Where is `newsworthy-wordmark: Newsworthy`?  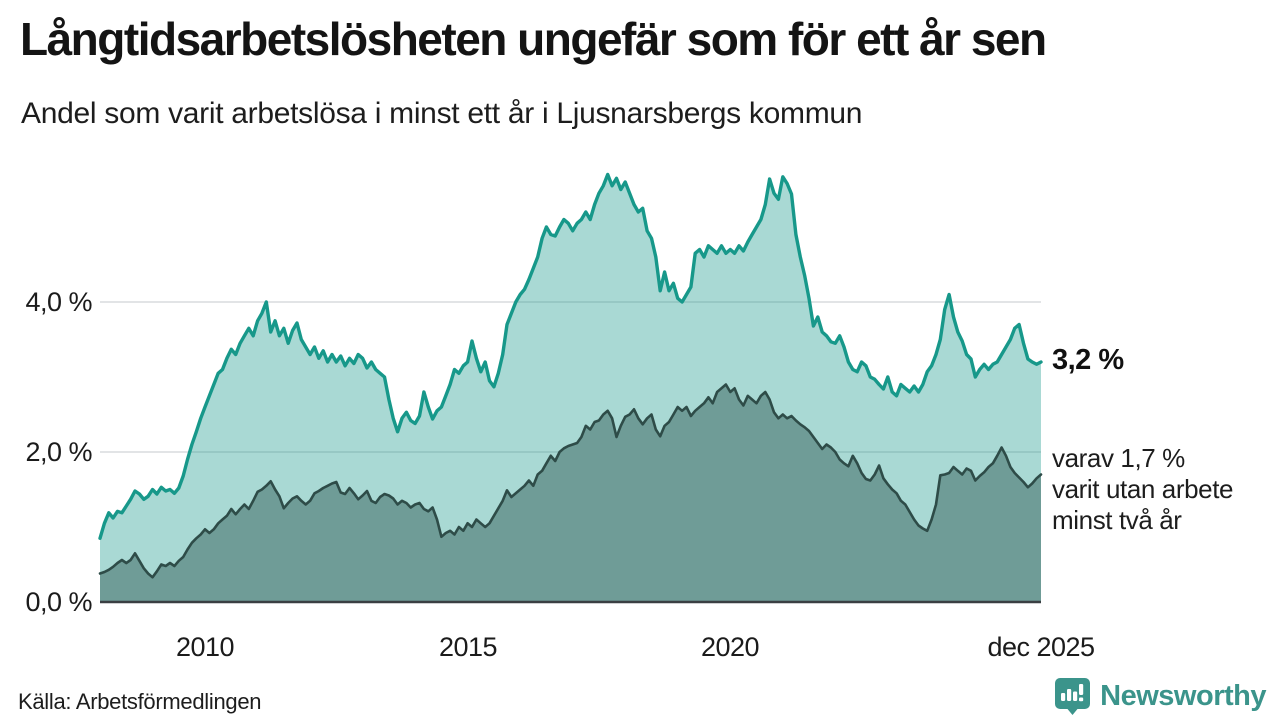 newsworthy-wordmark: Newsworthy is located at coordinates (1183, 695).